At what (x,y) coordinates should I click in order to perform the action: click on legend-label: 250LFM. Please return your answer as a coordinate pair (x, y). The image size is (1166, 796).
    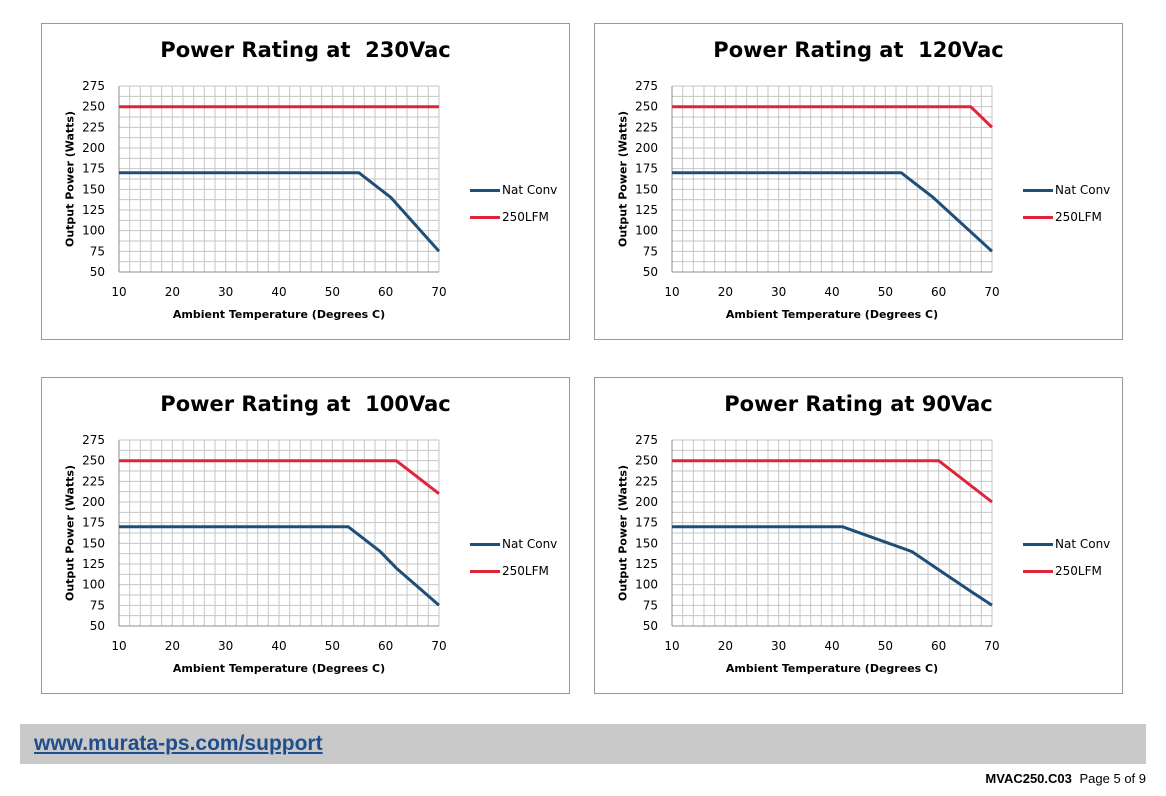
    Looking at the image, I should click on (525, 571).